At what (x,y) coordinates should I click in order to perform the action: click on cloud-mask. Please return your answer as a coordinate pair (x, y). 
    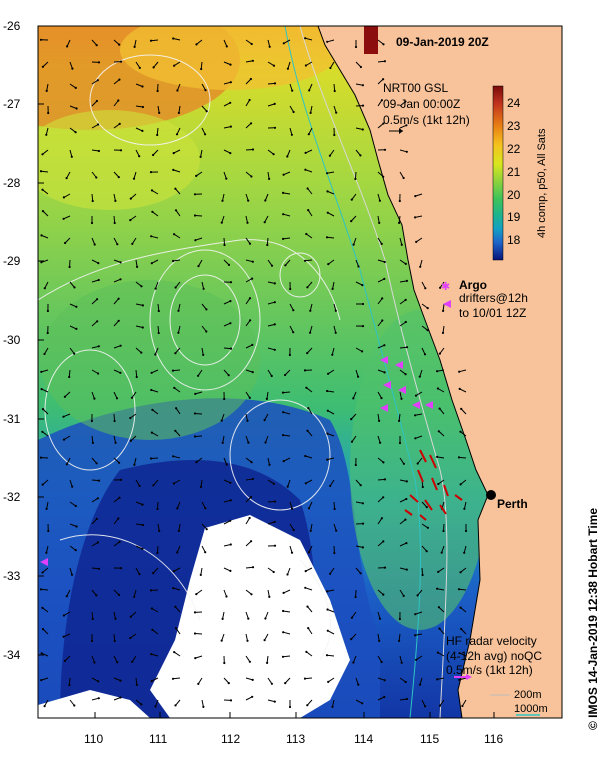
    Looking at the image, I should click on (250, 616).